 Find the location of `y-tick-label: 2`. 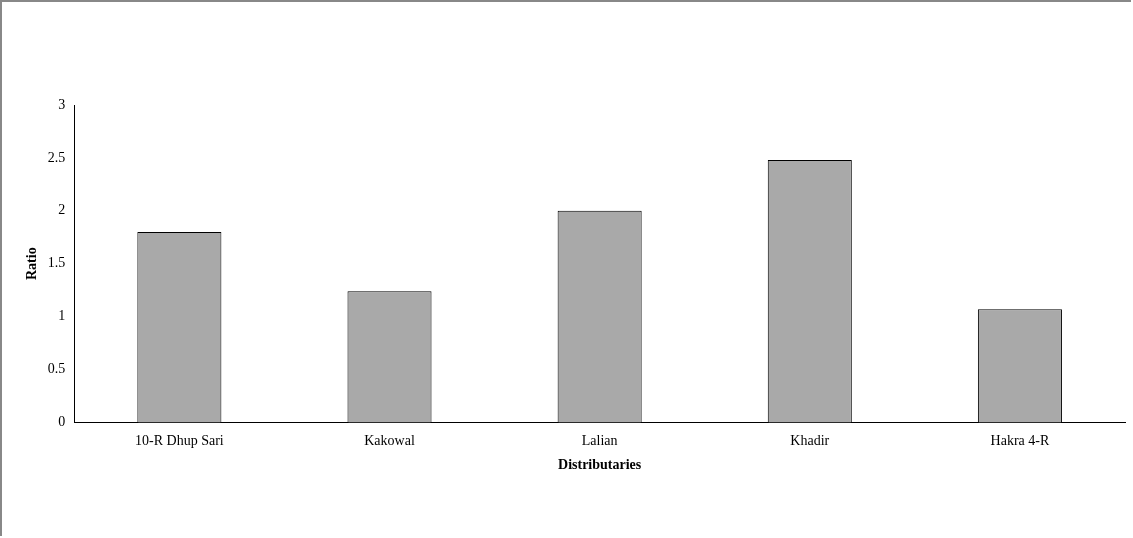

y-tick-label: 2 is located at coordinates (62, 210).